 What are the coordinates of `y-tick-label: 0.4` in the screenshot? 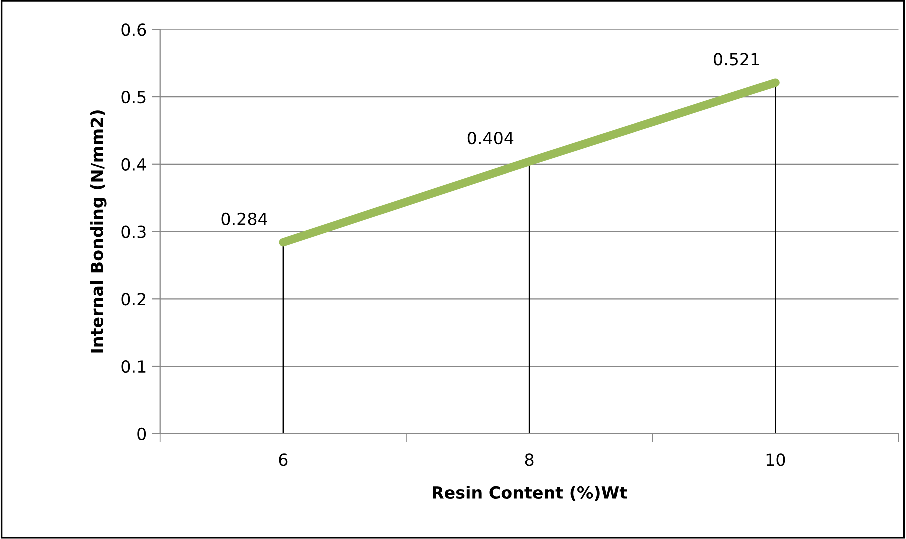 It's located at (134, 164).